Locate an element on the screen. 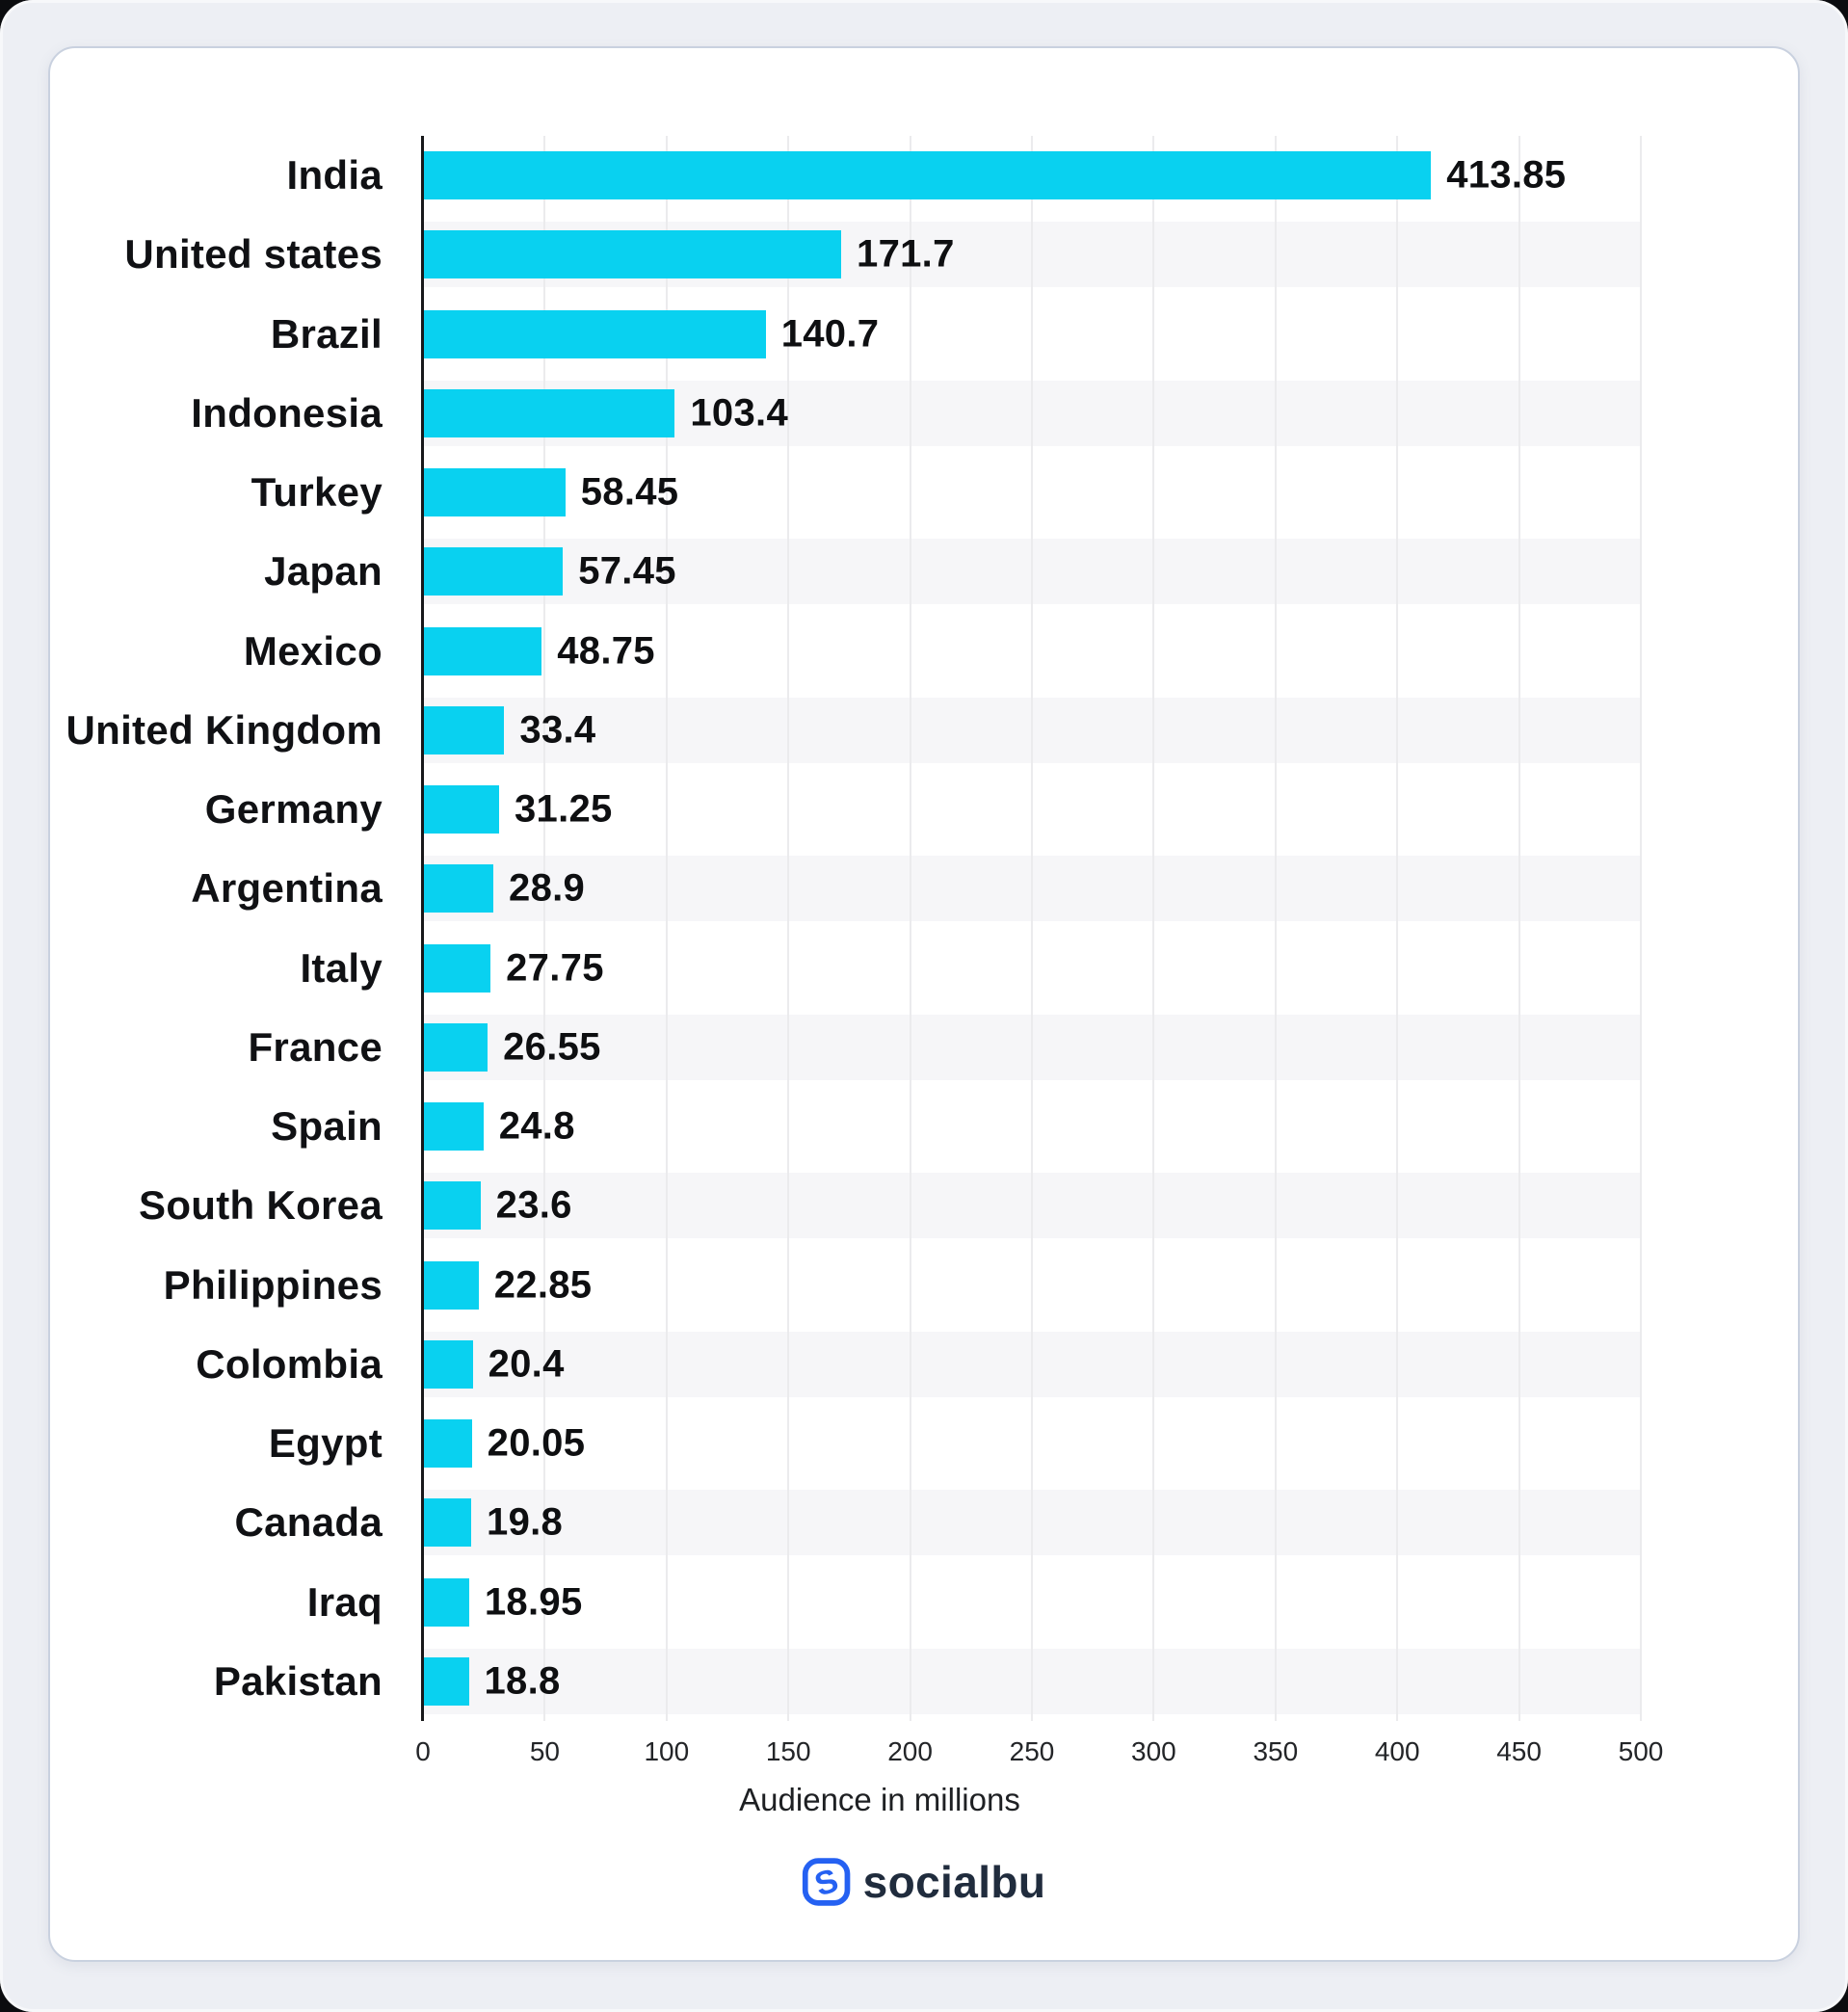 This screenshot has height=2012, width=1848. chart-row: Turkey 58.45 is located at coordinates (924, 492).